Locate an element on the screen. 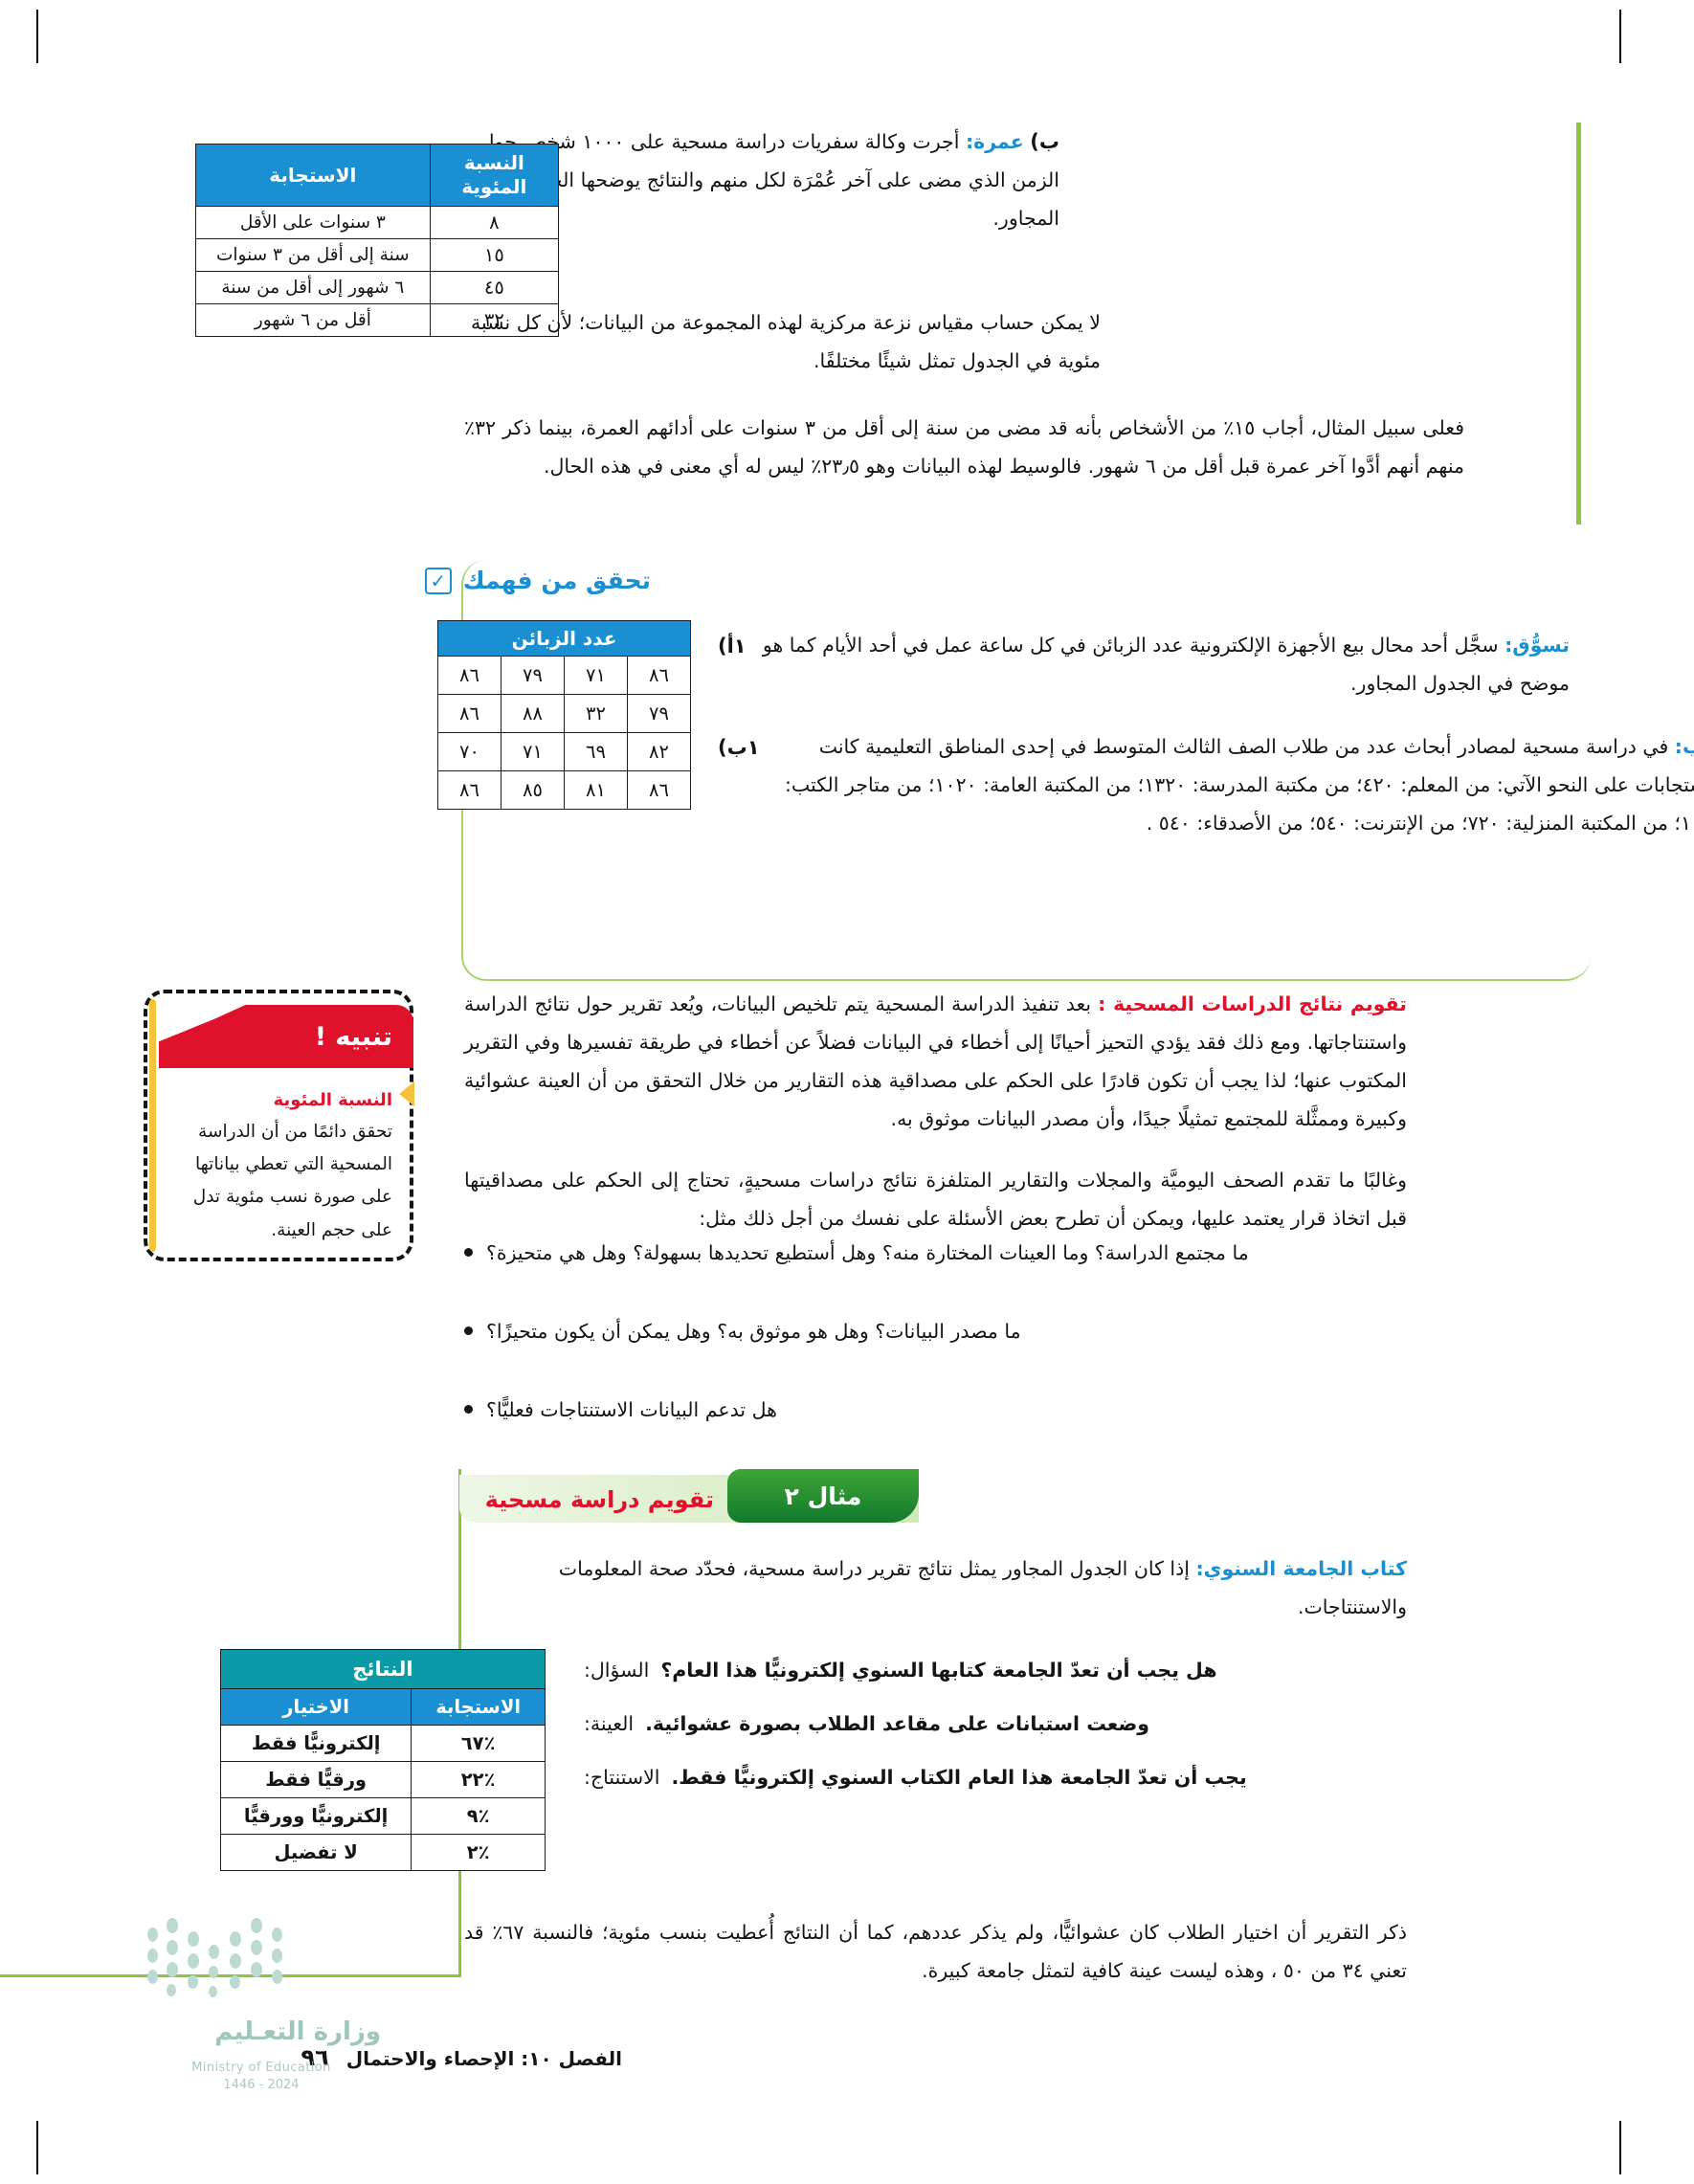 The image size is (1694, 2184). evaluation-heading: تقويم نتائج الدراسات المسحية : is located at coordinates (1252, 1004).